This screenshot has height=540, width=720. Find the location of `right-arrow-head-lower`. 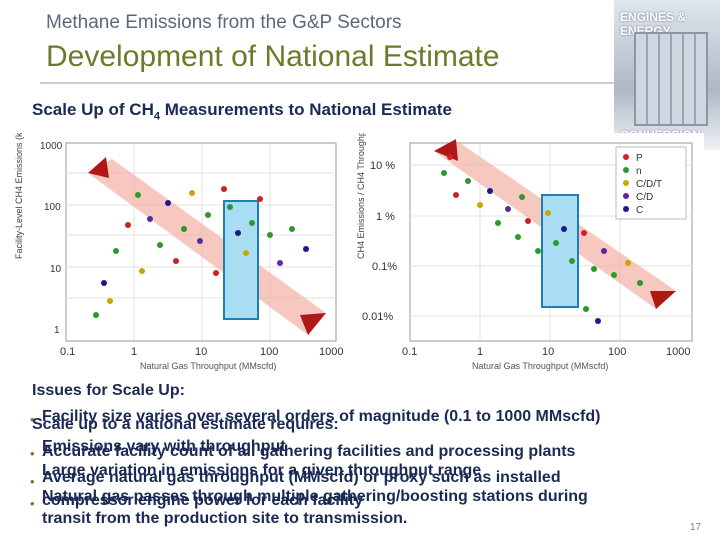

right-arrow-head-lower is located at coordinates (663, 300).